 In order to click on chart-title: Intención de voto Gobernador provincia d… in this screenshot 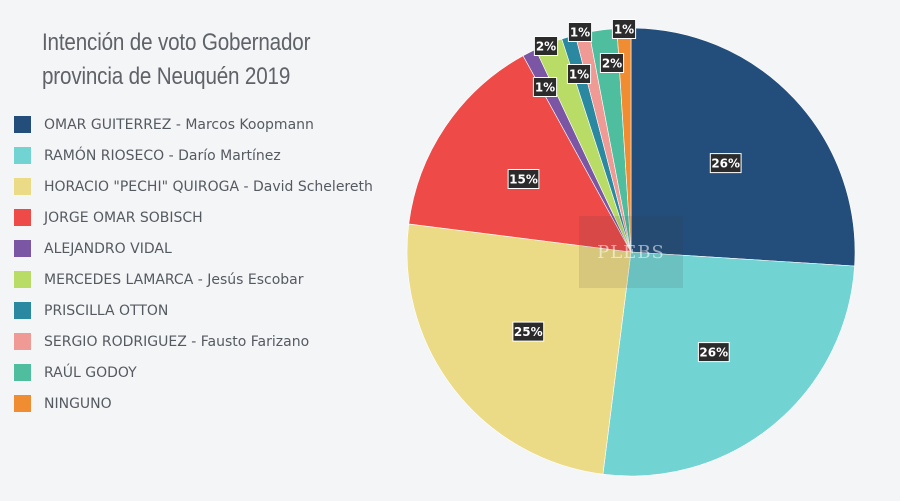, I will do `click(184, 60)`.